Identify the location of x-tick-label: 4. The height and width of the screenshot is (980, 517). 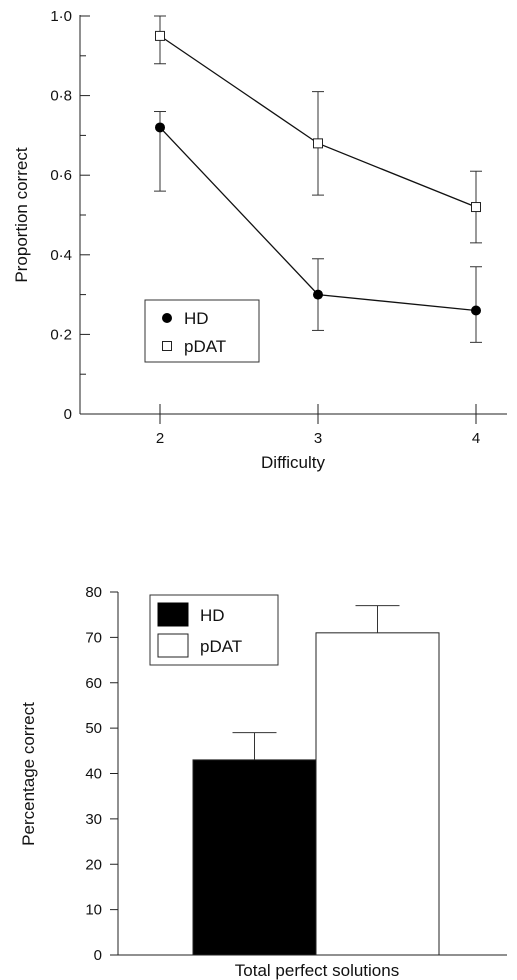
(476, 438).